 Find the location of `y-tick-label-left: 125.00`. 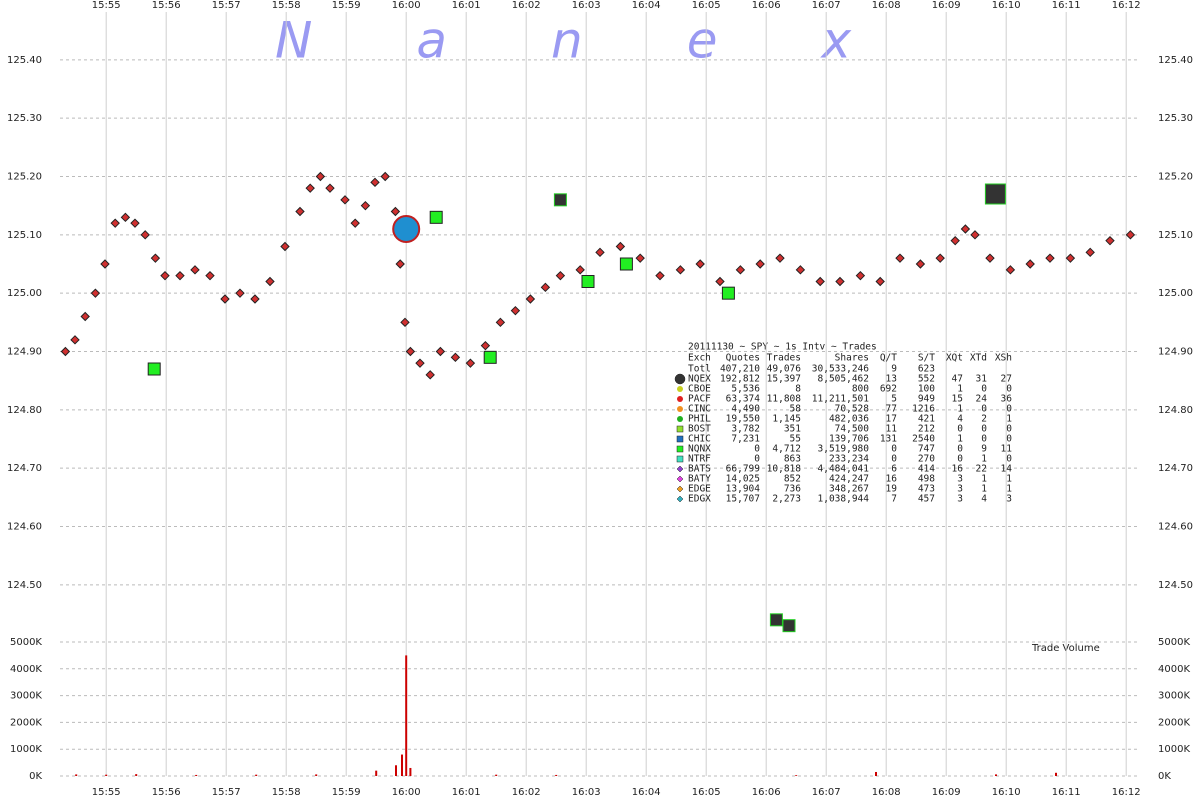

y-tick-label-left: 125.00 is located at coordinates (24, 293).